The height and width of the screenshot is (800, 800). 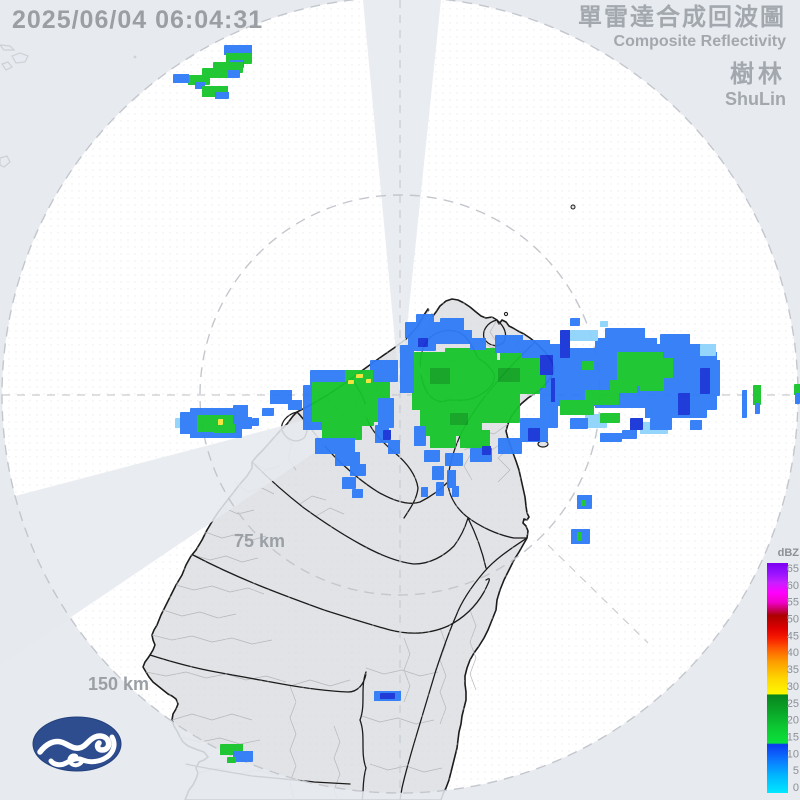 What do you see at coordinates (793, 620) in the screenshot?
I see `colorbar-tick-50: 50` at bounding box center [793, 620].